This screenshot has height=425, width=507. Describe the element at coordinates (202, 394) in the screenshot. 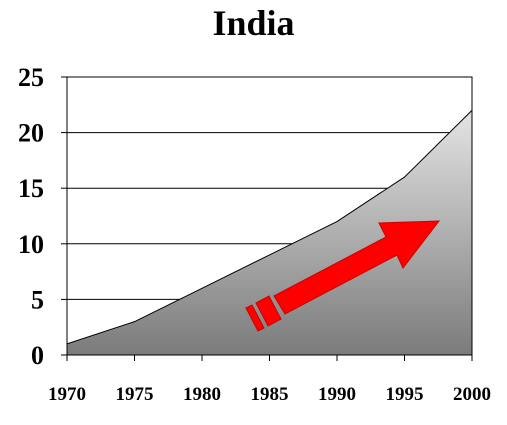

I see `x-tick-label: 1980` at that location.